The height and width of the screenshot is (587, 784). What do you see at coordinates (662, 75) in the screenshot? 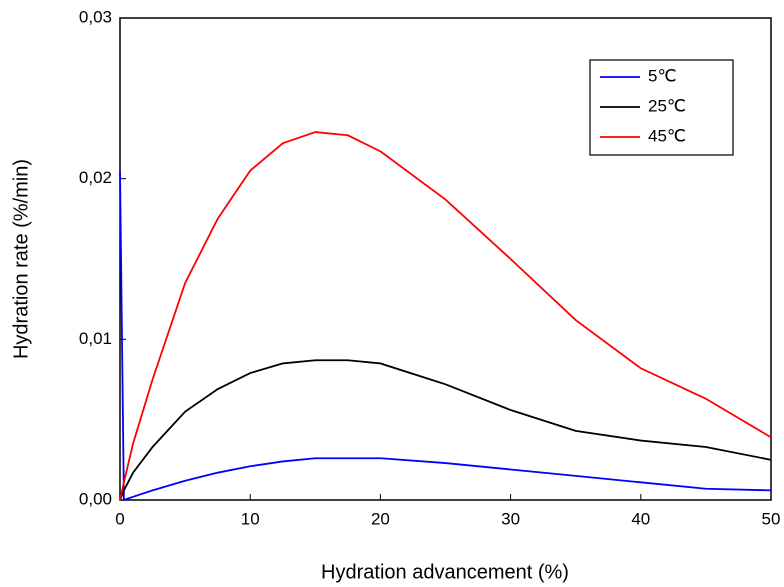
I see `legend-label: 5℃` at bounding box center [662, 75].